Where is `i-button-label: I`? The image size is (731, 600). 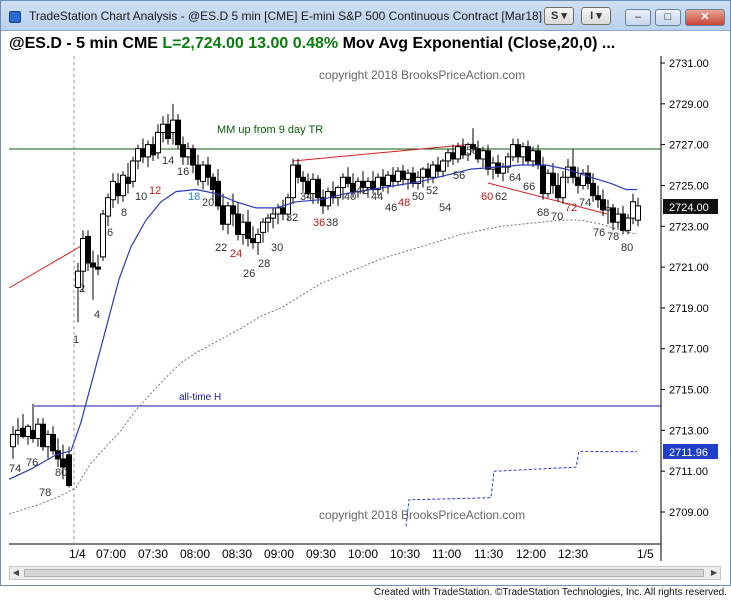 i-button-label: I is located at coordinates (592, 16).